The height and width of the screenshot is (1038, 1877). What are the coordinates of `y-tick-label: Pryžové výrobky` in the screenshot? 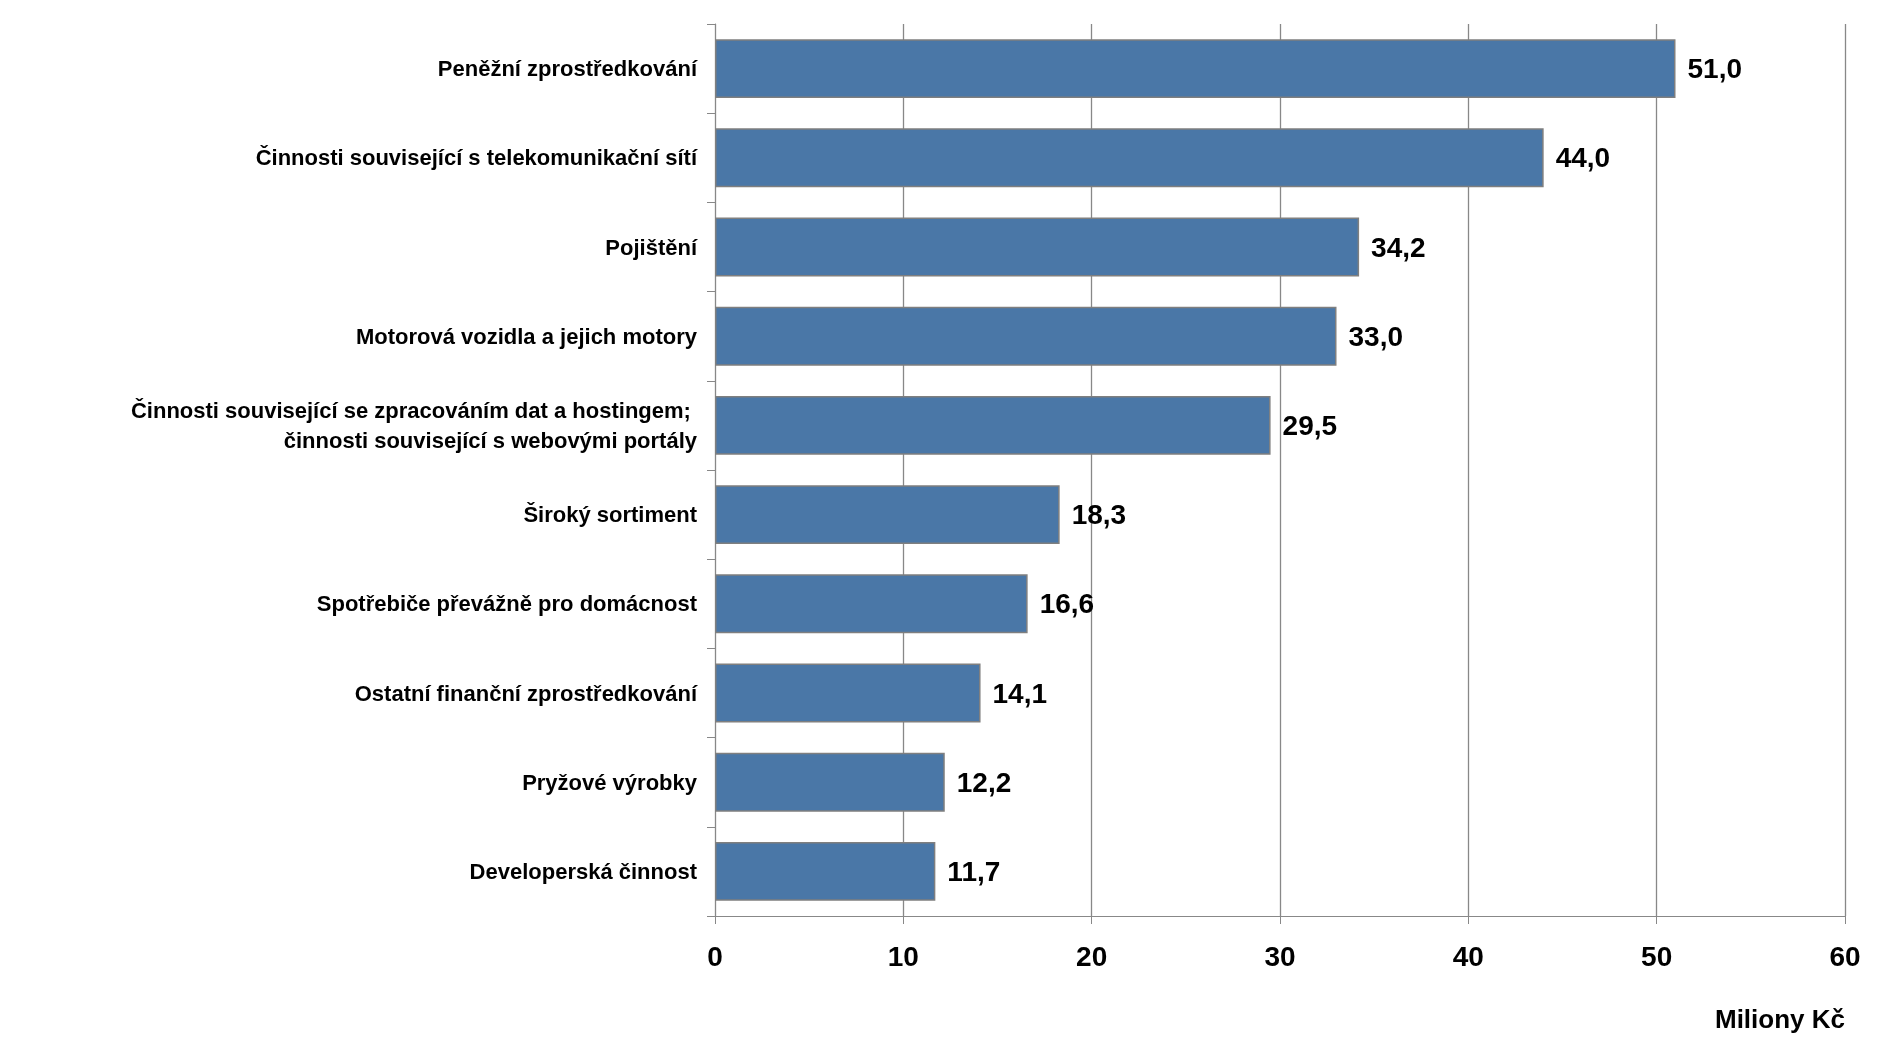 It's located at (610, 782).